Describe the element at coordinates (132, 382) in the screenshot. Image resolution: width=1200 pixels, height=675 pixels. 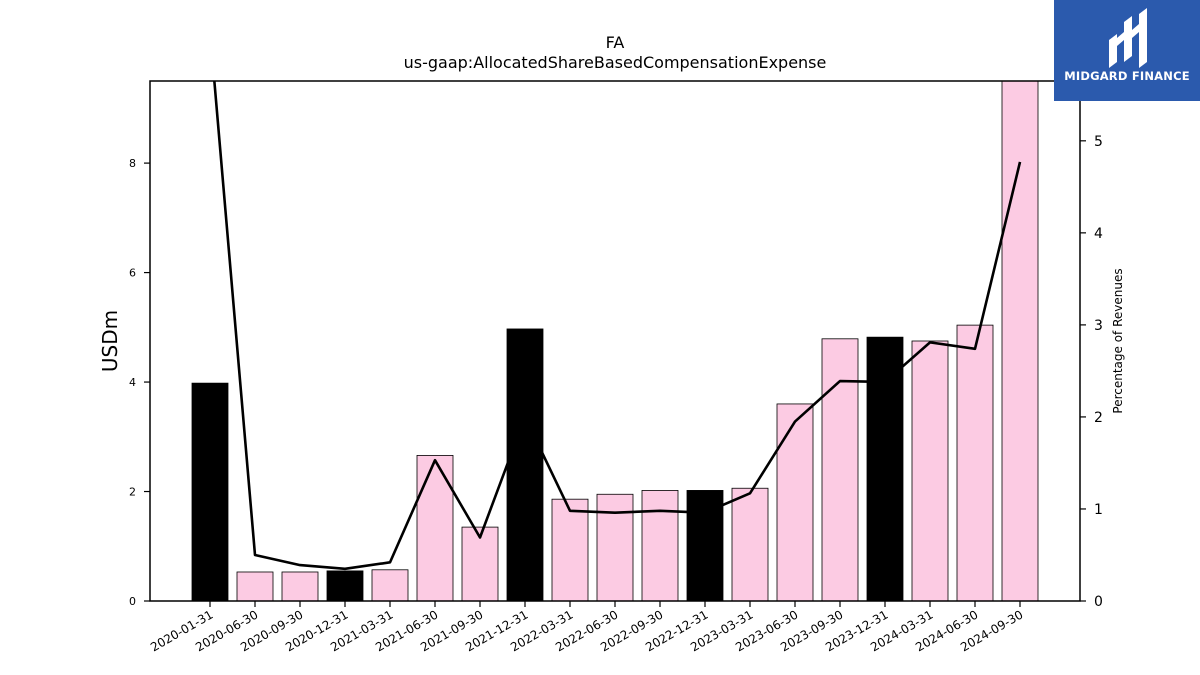
I see `y-tick-label: 4` at that location.